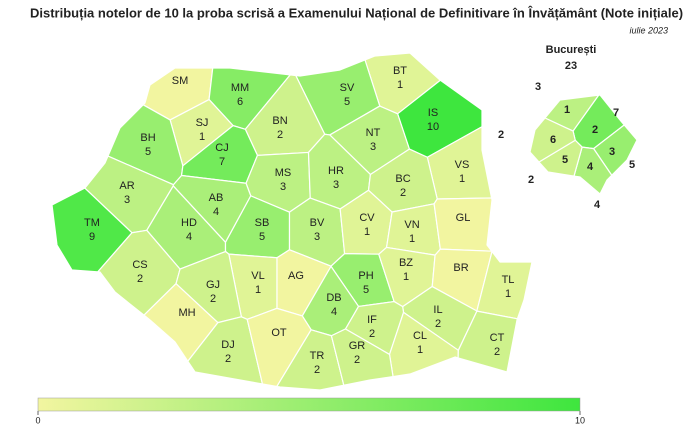 The width and height of the screenshot is (696, 430). What do you see at coordinates (595, 130) in the screenshot?
I see `sector-number: 2` at bounding box center [595, 130].